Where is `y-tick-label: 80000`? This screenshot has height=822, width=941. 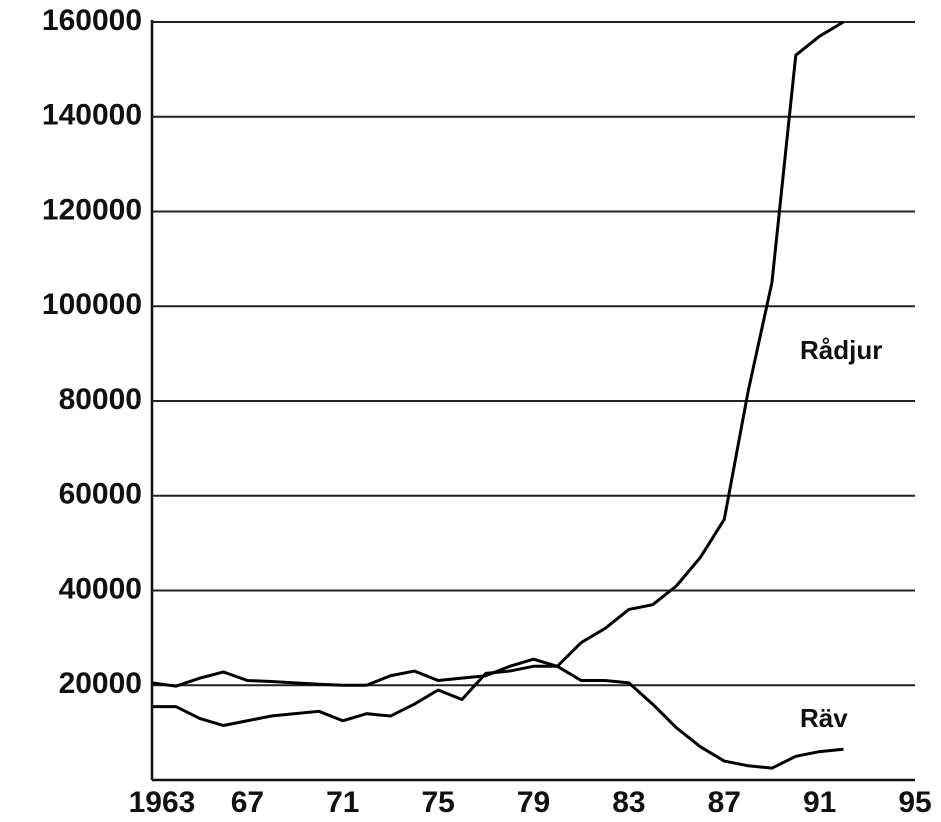 y-tick-label: 80000 is located at coordinates (100, 399).